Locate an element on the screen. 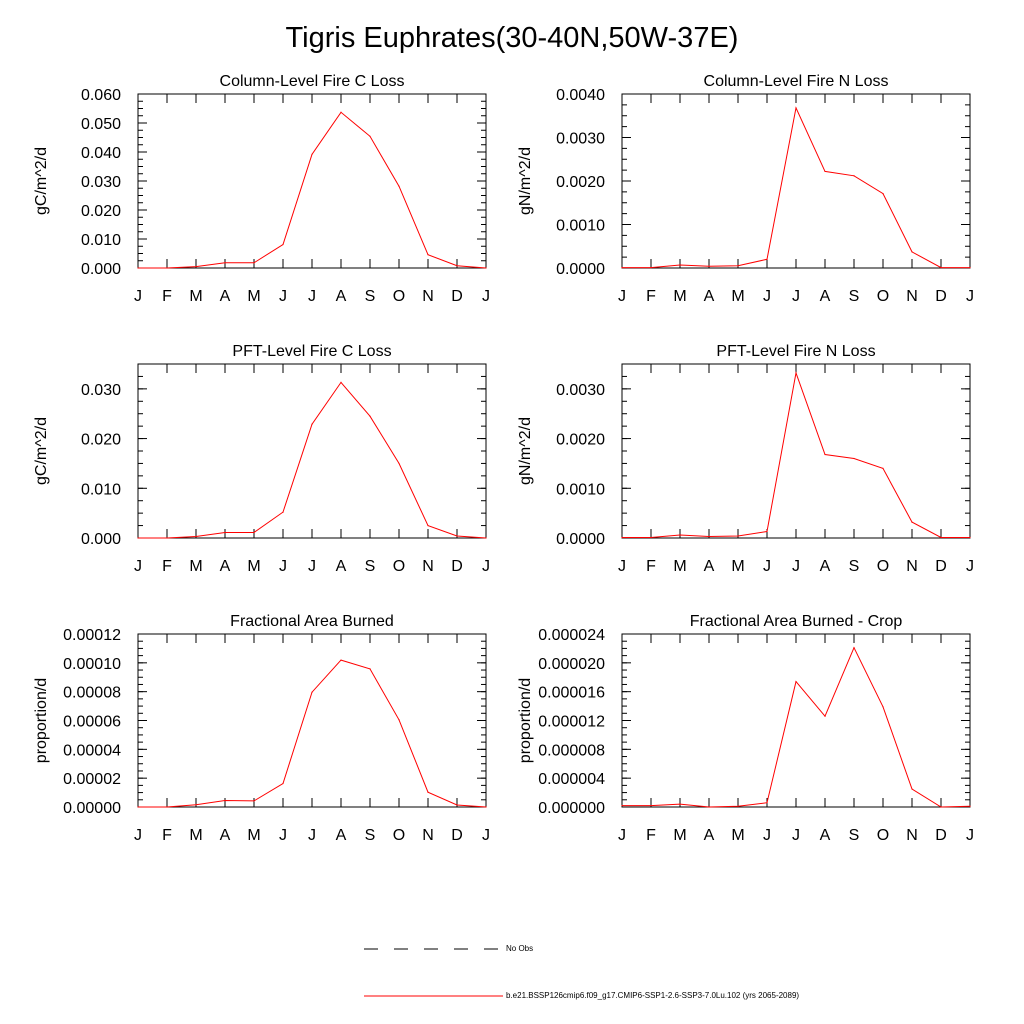 The width and height of the screenshot is (1024, 1024). y-tick-label: 0.000016 is located at coordinates (571, 693).